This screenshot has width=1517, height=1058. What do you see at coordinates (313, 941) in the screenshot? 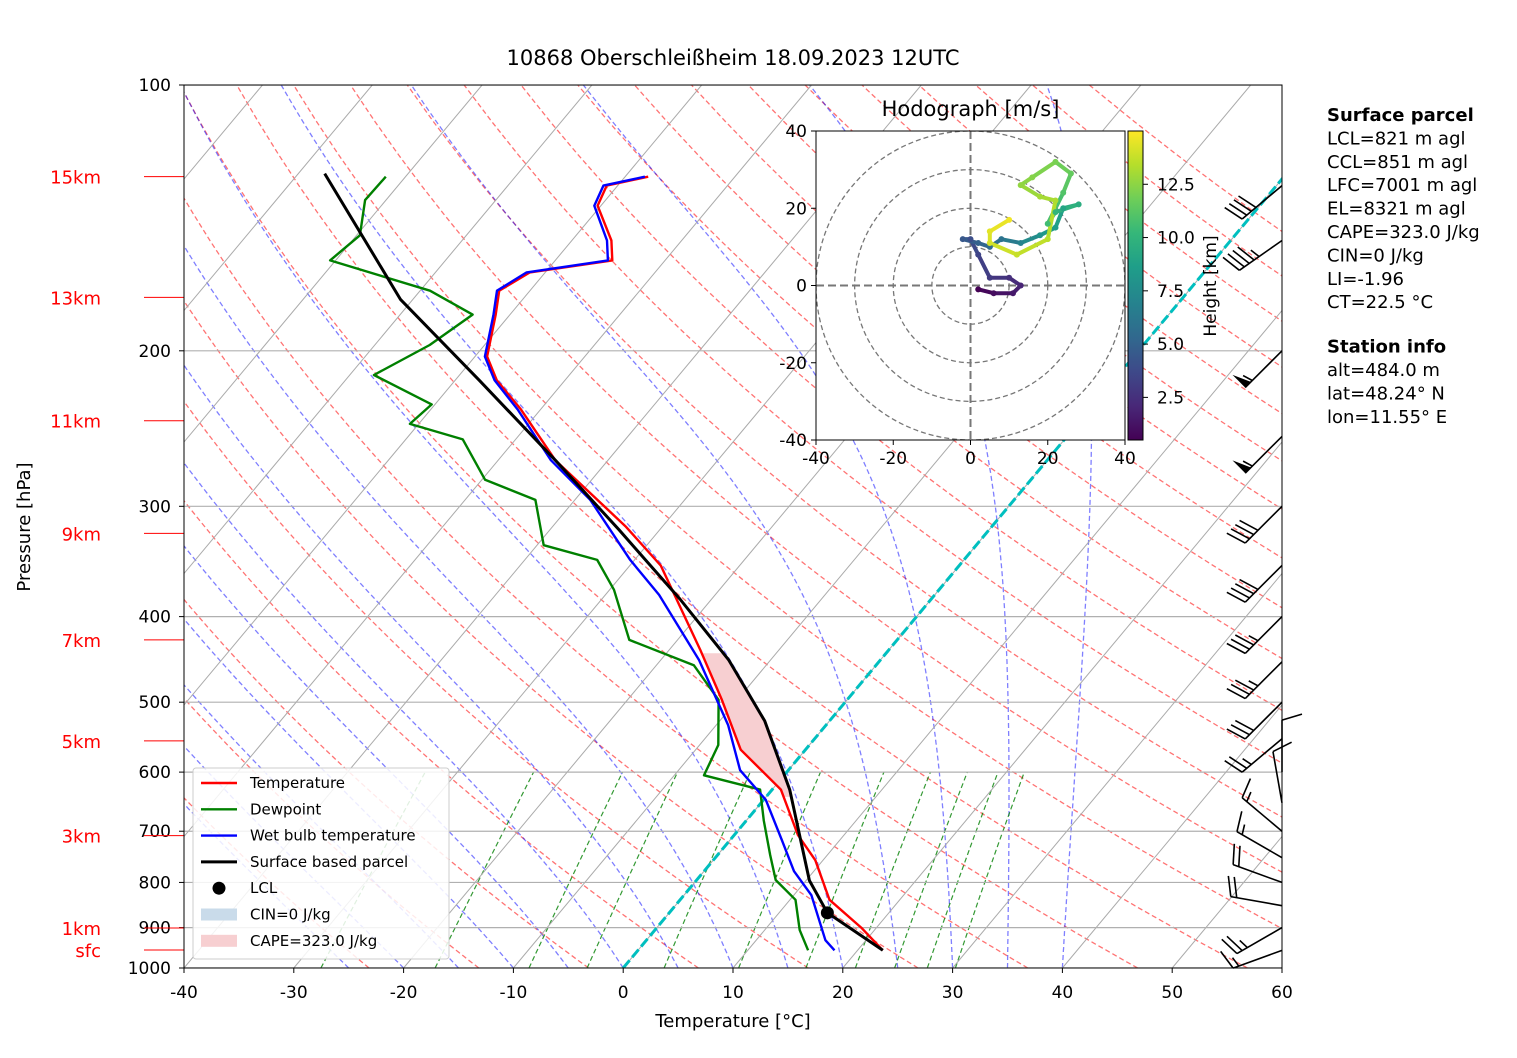
I see `legend-label: CAPE=323.0 J/kg` at bounding box center [313, 941].